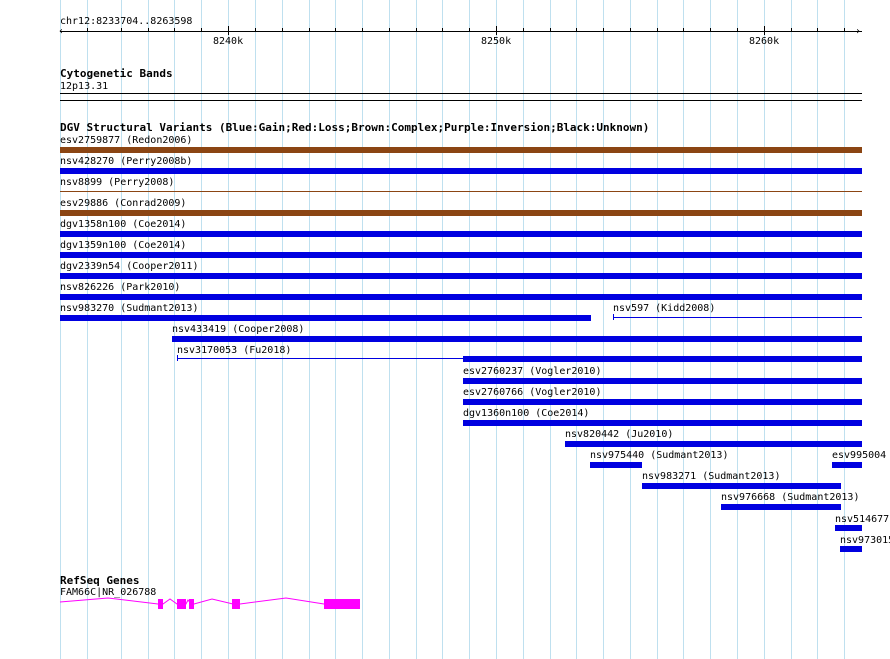  What do you see at coordinates (659, 455) in the screenshot?
I see `variant-label: nsv975440 (Sudmant2013)` at bounding box center [659, 455].